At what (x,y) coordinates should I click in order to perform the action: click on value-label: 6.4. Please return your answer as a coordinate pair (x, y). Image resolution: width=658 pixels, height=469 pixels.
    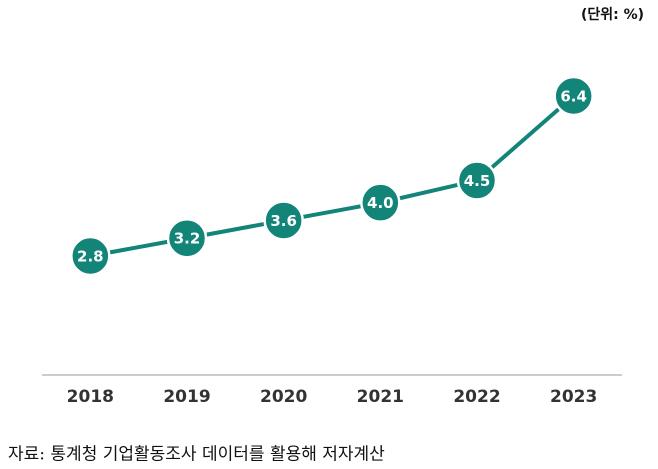
    Looking at the image, I should click on (573, 97).